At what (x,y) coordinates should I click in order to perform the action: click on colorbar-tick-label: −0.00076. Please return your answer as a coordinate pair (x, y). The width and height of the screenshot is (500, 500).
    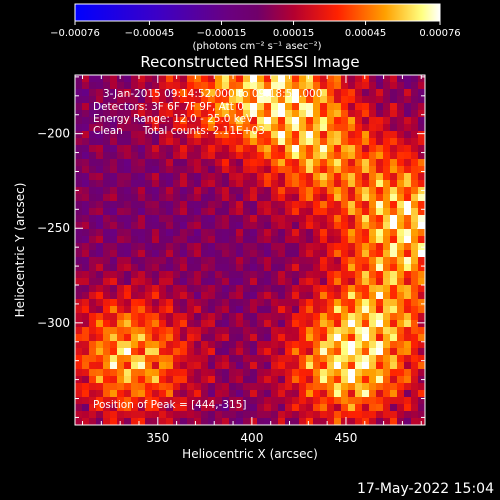
    Looking at the image, I should click on (75, 33).